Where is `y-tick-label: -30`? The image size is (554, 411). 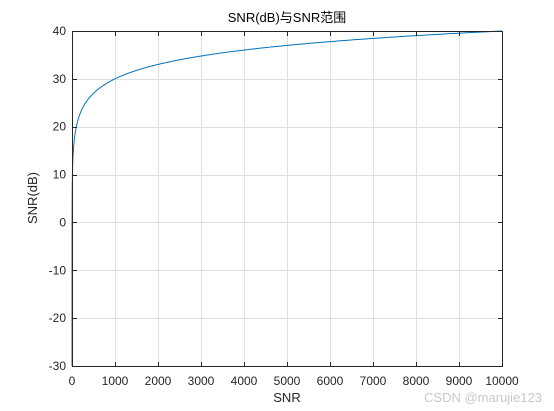 y-tick-label: -30 is located at coordinates (58, 366).